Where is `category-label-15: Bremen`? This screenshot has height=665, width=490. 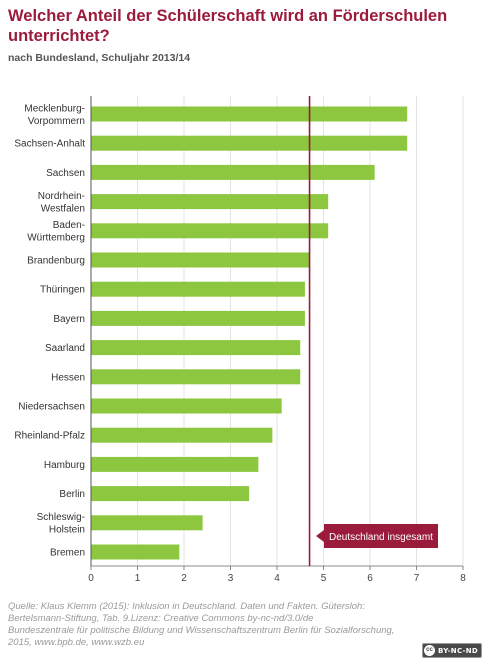 category-label-15: Bremen is located at coordinates (67, 553).